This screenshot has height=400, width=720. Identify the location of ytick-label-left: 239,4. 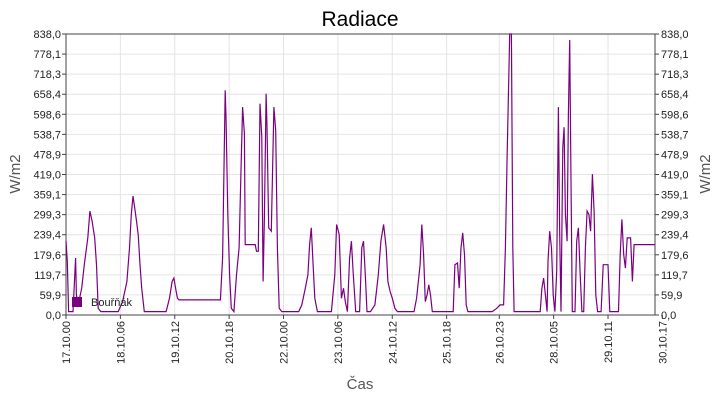
(47, 236).